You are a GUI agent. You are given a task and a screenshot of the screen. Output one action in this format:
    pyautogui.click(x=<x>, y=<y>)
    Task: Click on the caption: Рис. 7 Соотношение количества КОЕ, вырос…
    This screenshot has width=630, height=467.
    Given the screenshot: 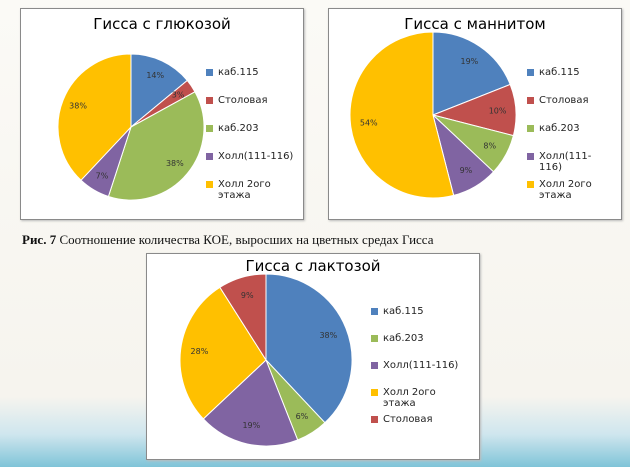 What is the action you would take?
    pyautogui.click(x=228, y=240)
    